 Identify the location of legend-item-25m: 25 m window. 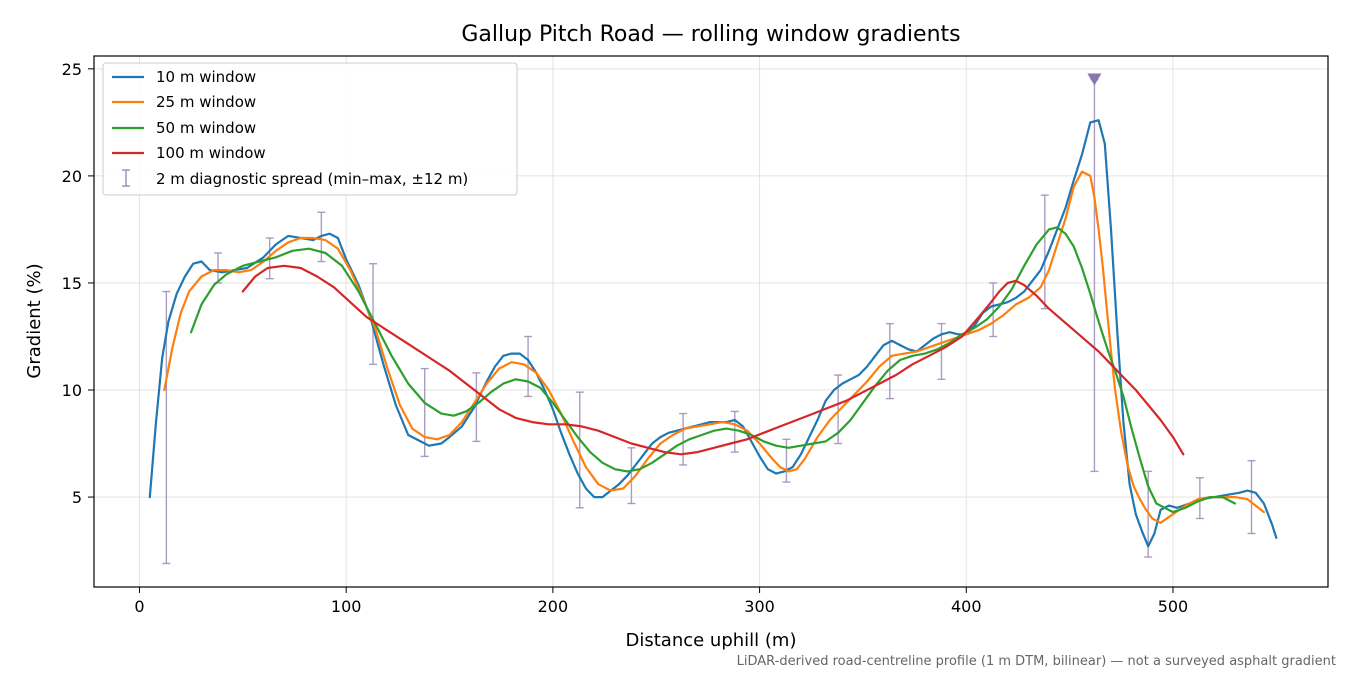
(184, 102).